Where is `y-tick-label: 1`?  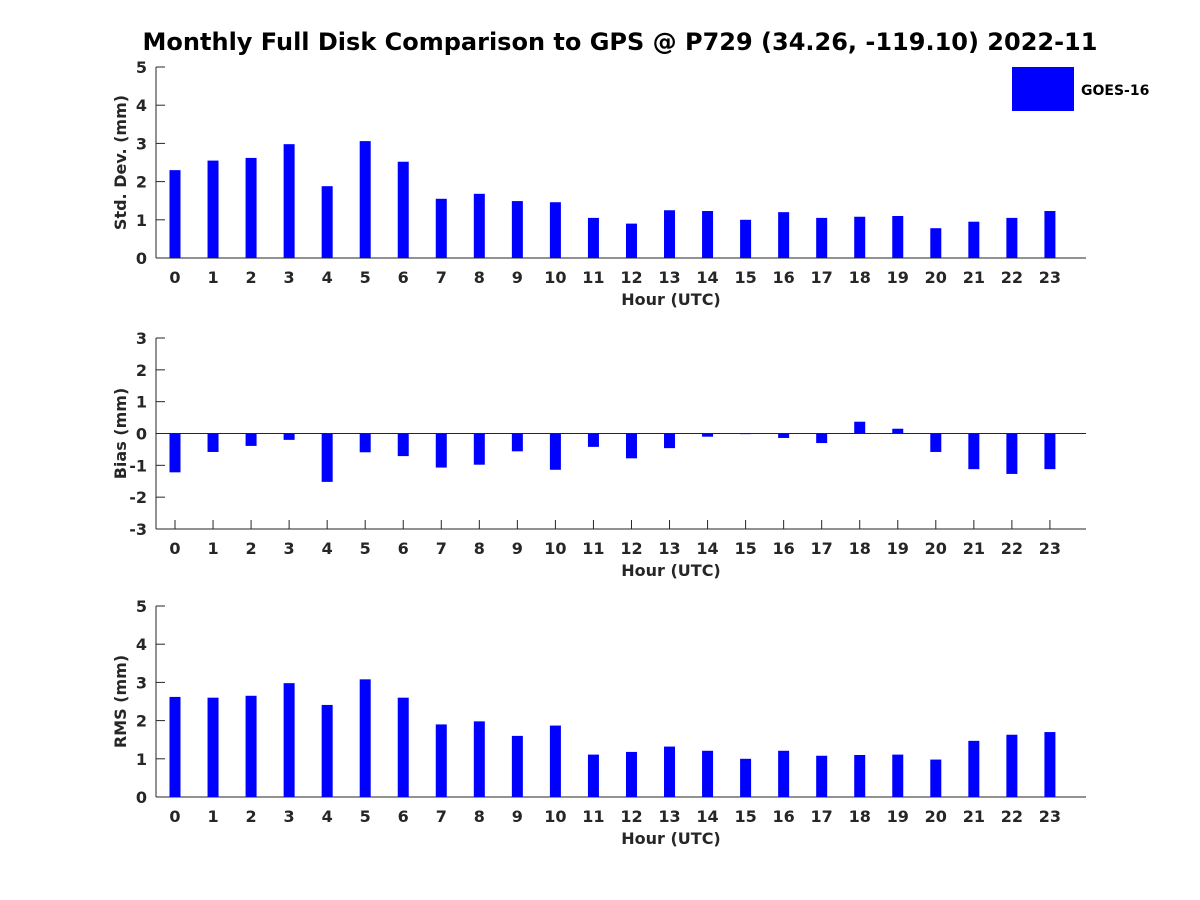
y-tick-label: 1 is located at coordinates (141, 759).